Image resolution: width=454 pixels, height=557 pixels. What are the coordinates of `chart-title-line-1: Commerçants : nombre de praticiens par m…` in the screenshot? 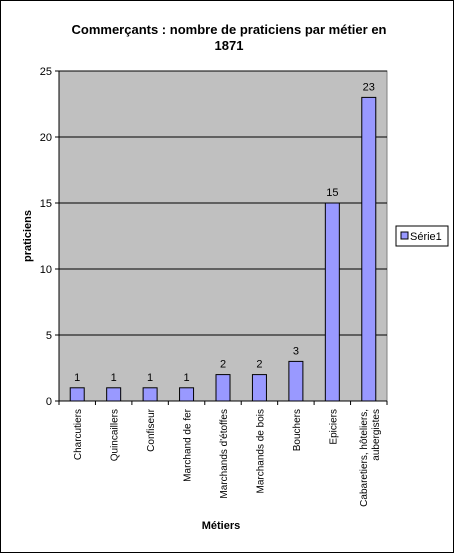 It's located at (229, 29).